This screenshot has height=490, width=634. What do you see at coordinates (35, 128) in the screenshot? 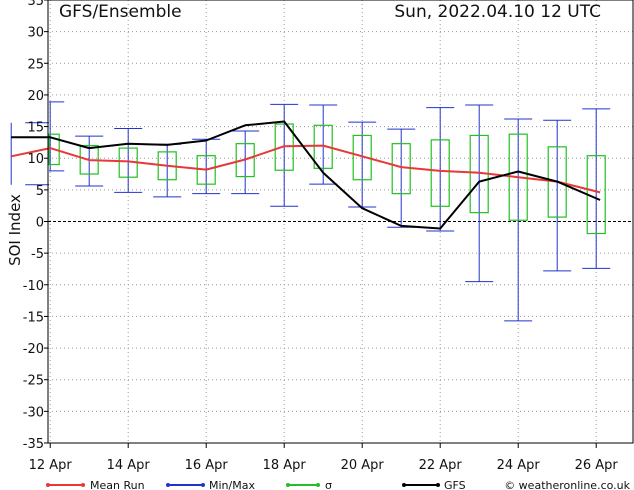
I see `y-tick-label: 15` at bounding box center [35, 128].